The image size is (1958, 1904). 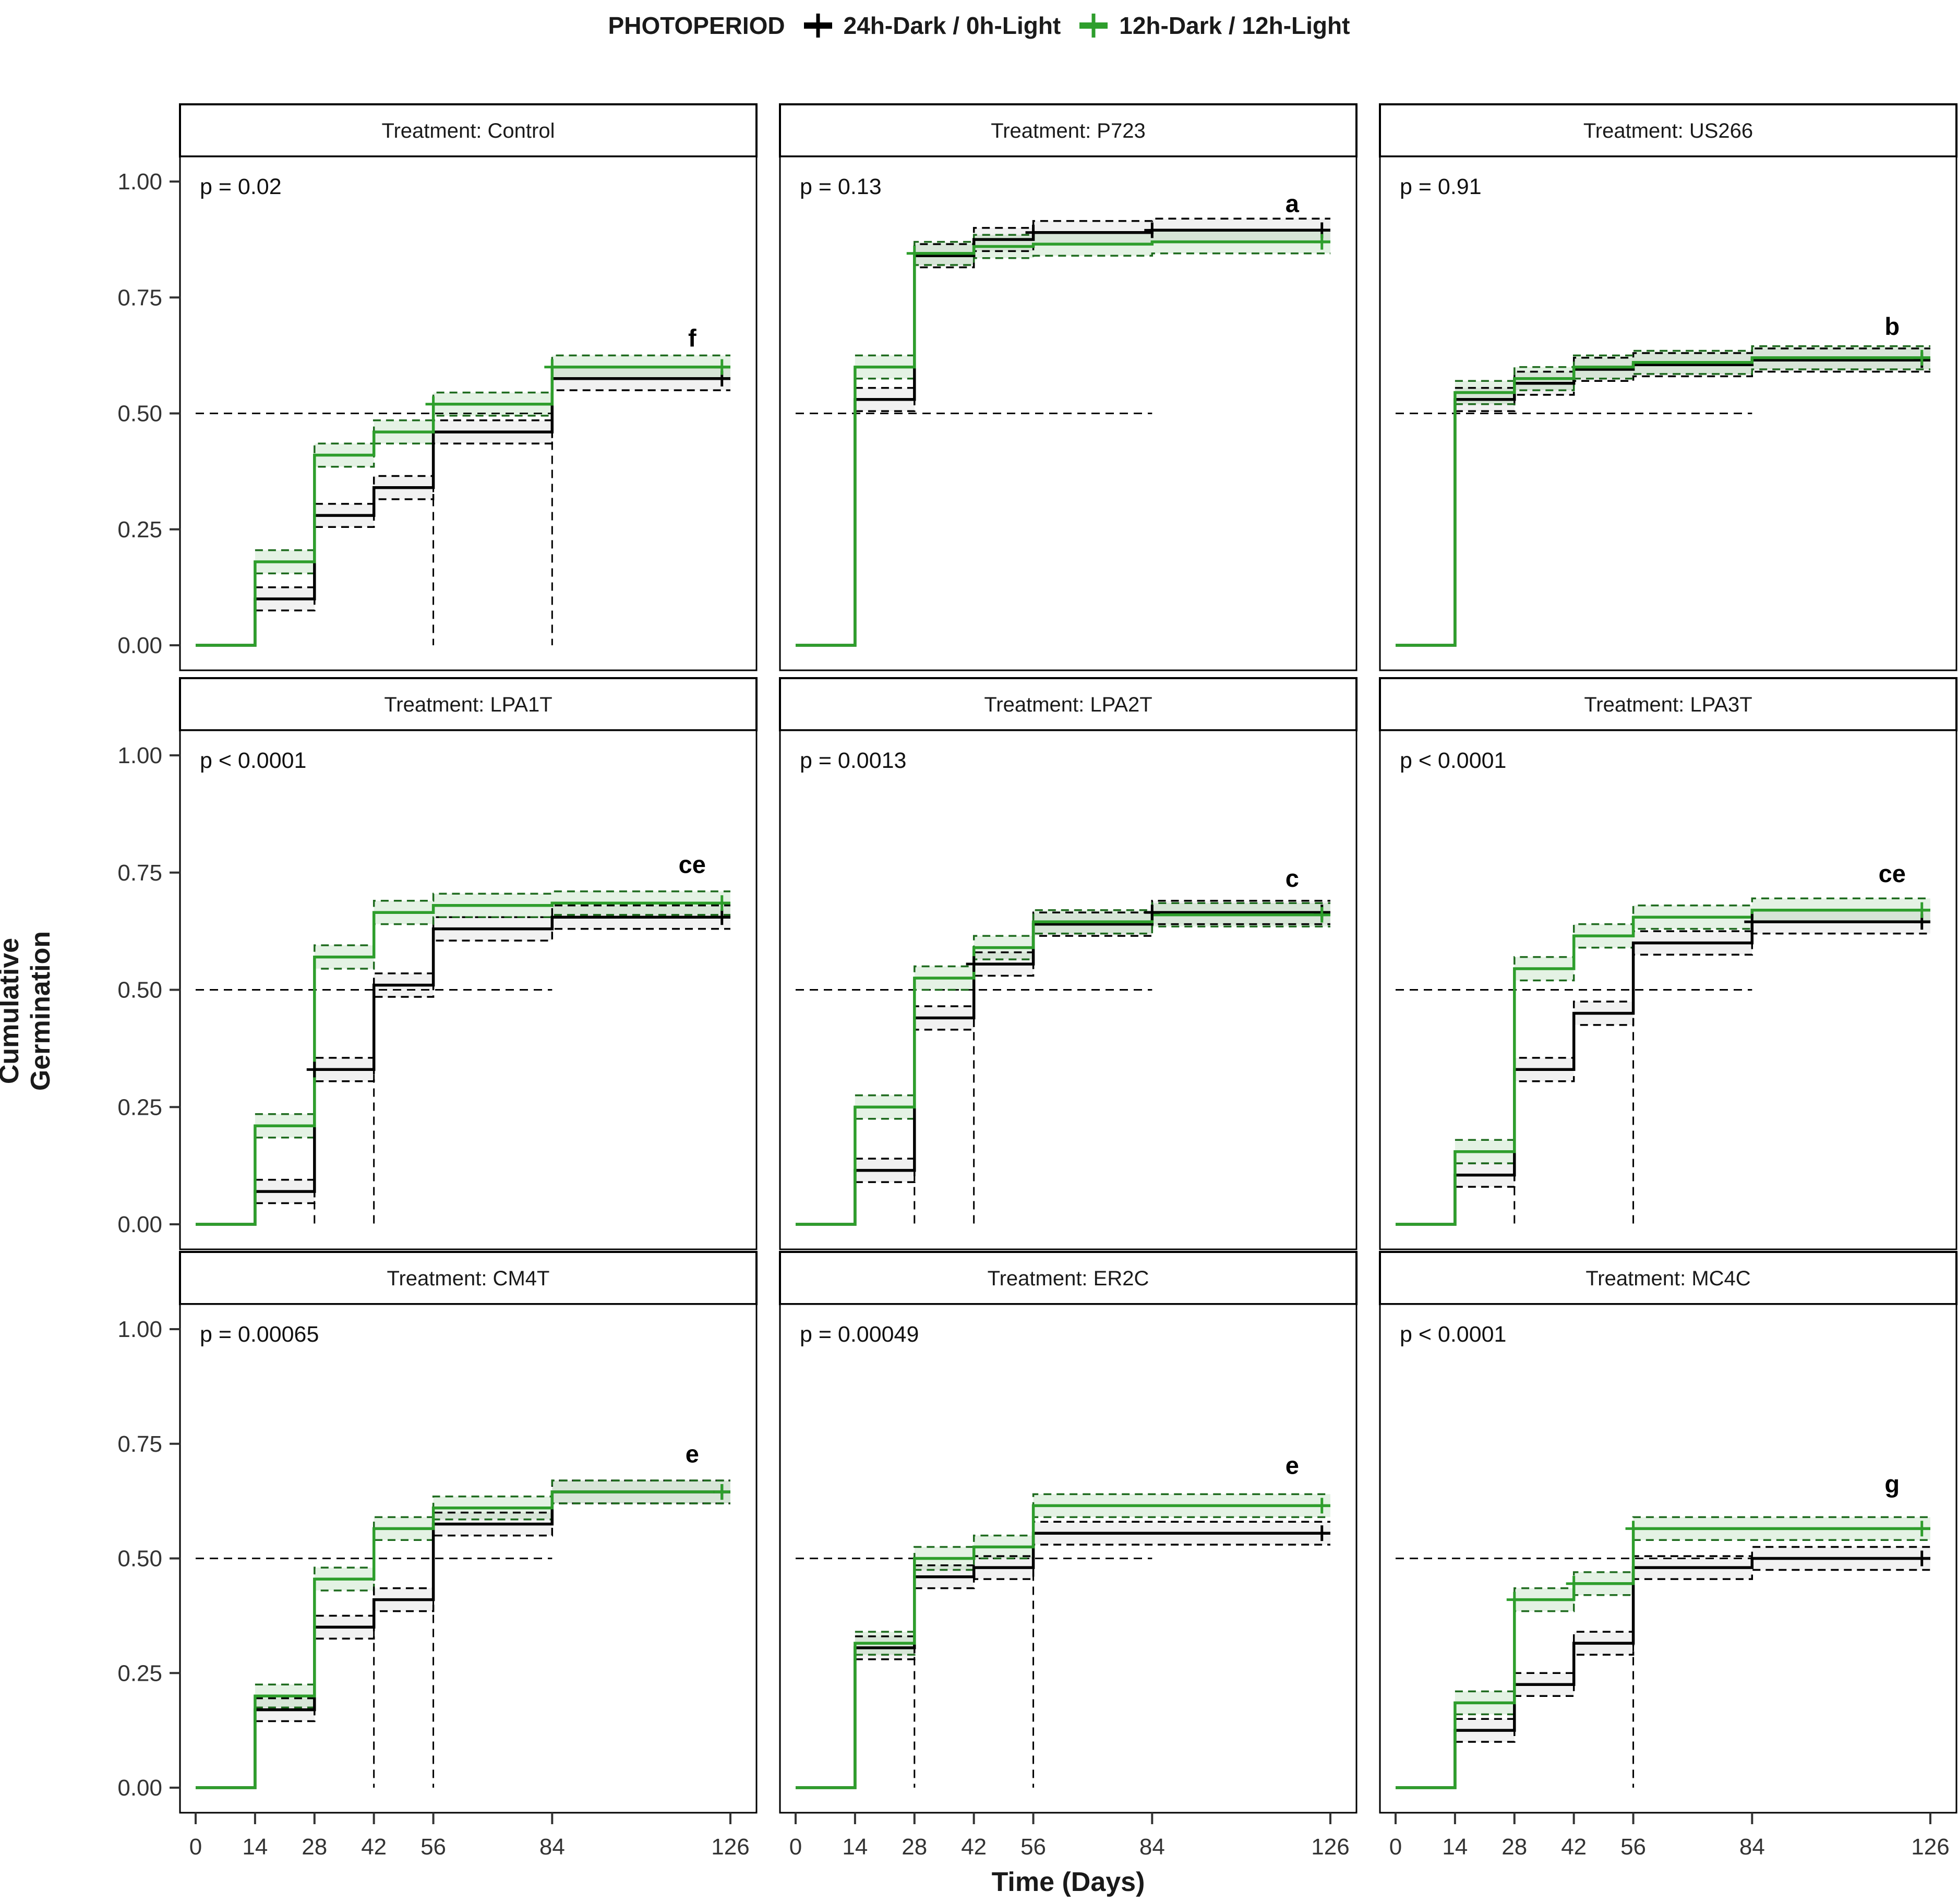 I want to click on facet-strip-label: Treatment: MC4C, so click(x=1667, y=1278).